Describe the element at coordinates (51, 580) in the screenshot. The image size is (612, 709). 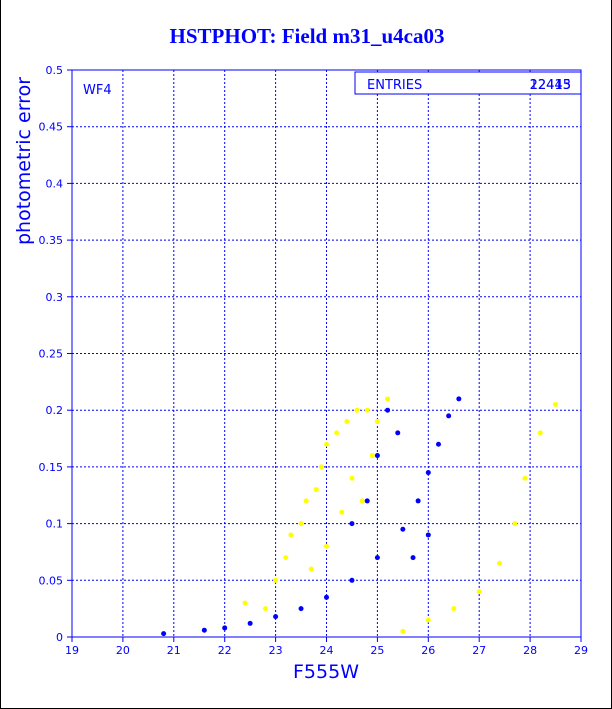
I see `y-tick-label: 0.05` at that location.